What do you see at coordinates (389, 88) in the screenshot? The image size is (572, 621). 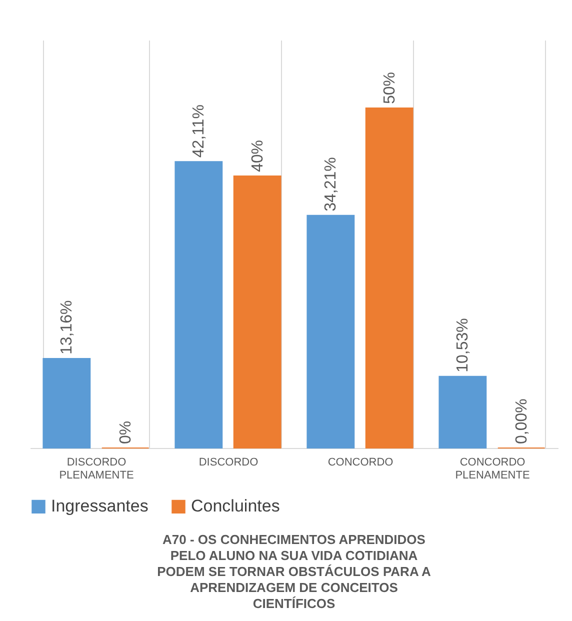 I see `data-label: 50%` at bounding box center [389, 88].